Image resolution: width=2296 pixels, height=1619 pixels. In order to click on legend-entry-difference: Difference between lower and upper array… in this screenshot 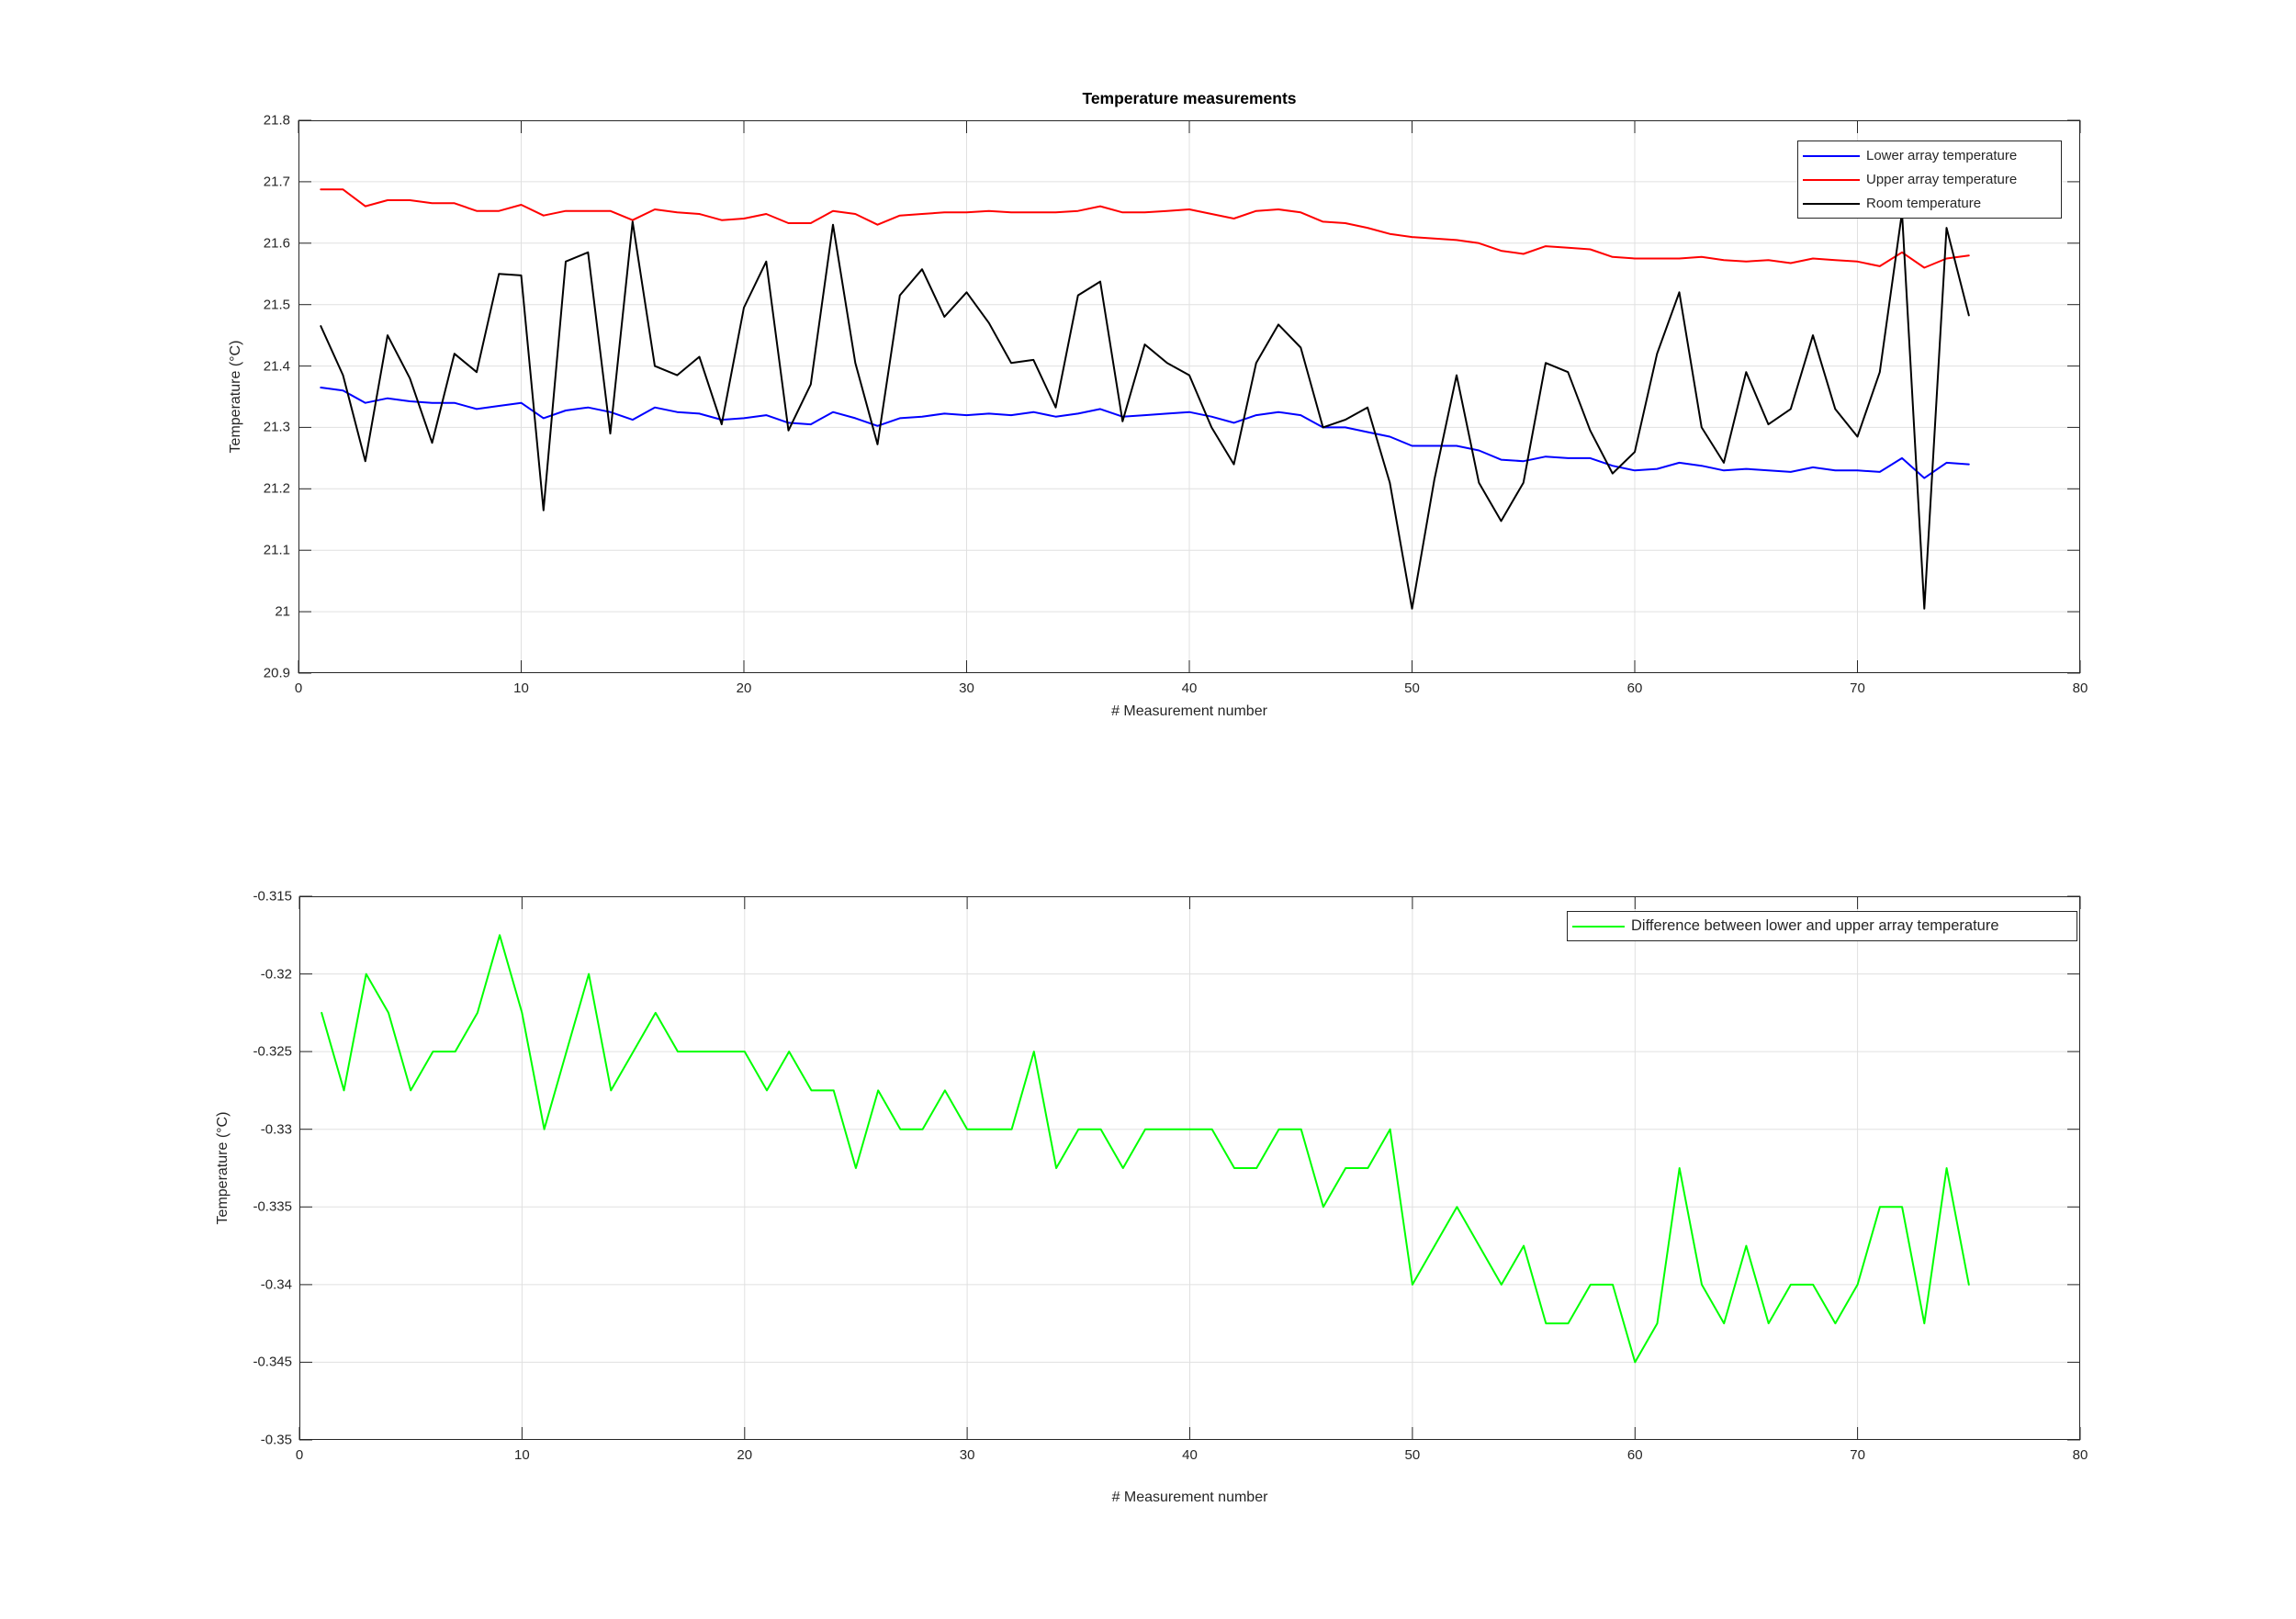, I will do `click(1823, 926)`.